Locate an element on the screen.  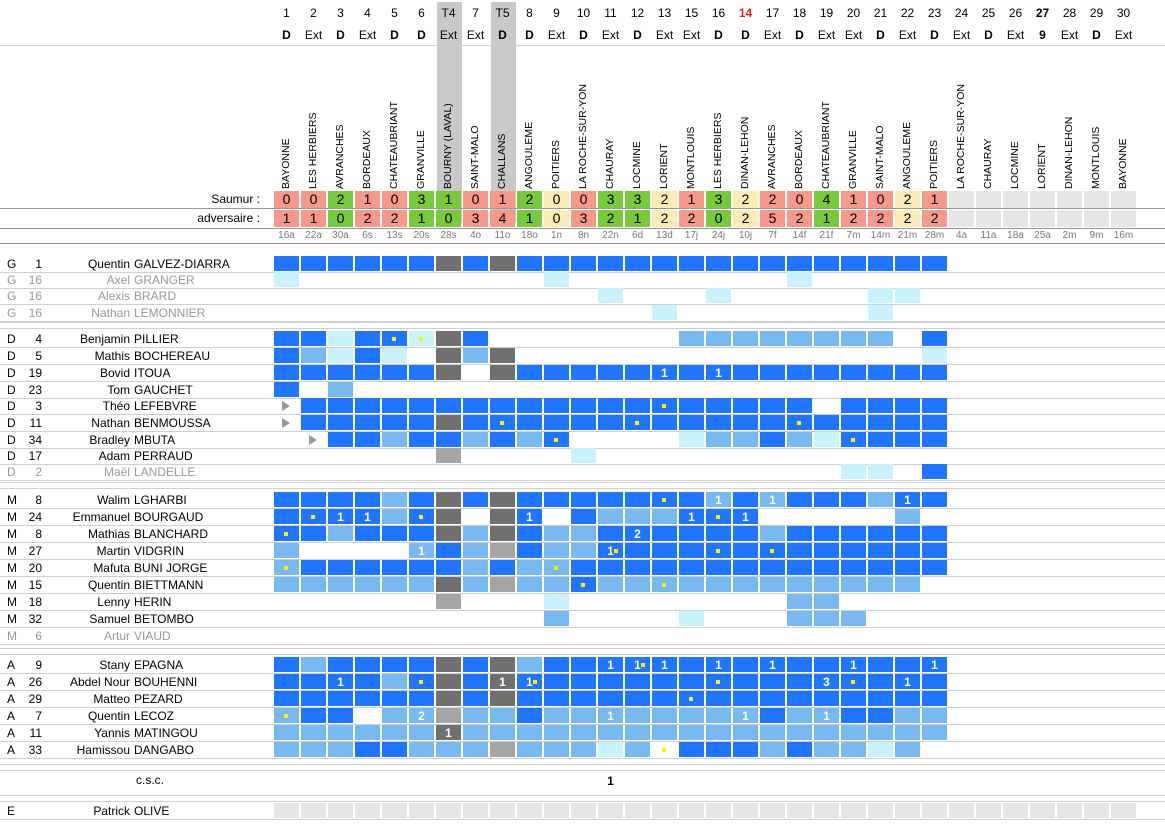
player-first-name: Tom is located at coordinates (118, 390).